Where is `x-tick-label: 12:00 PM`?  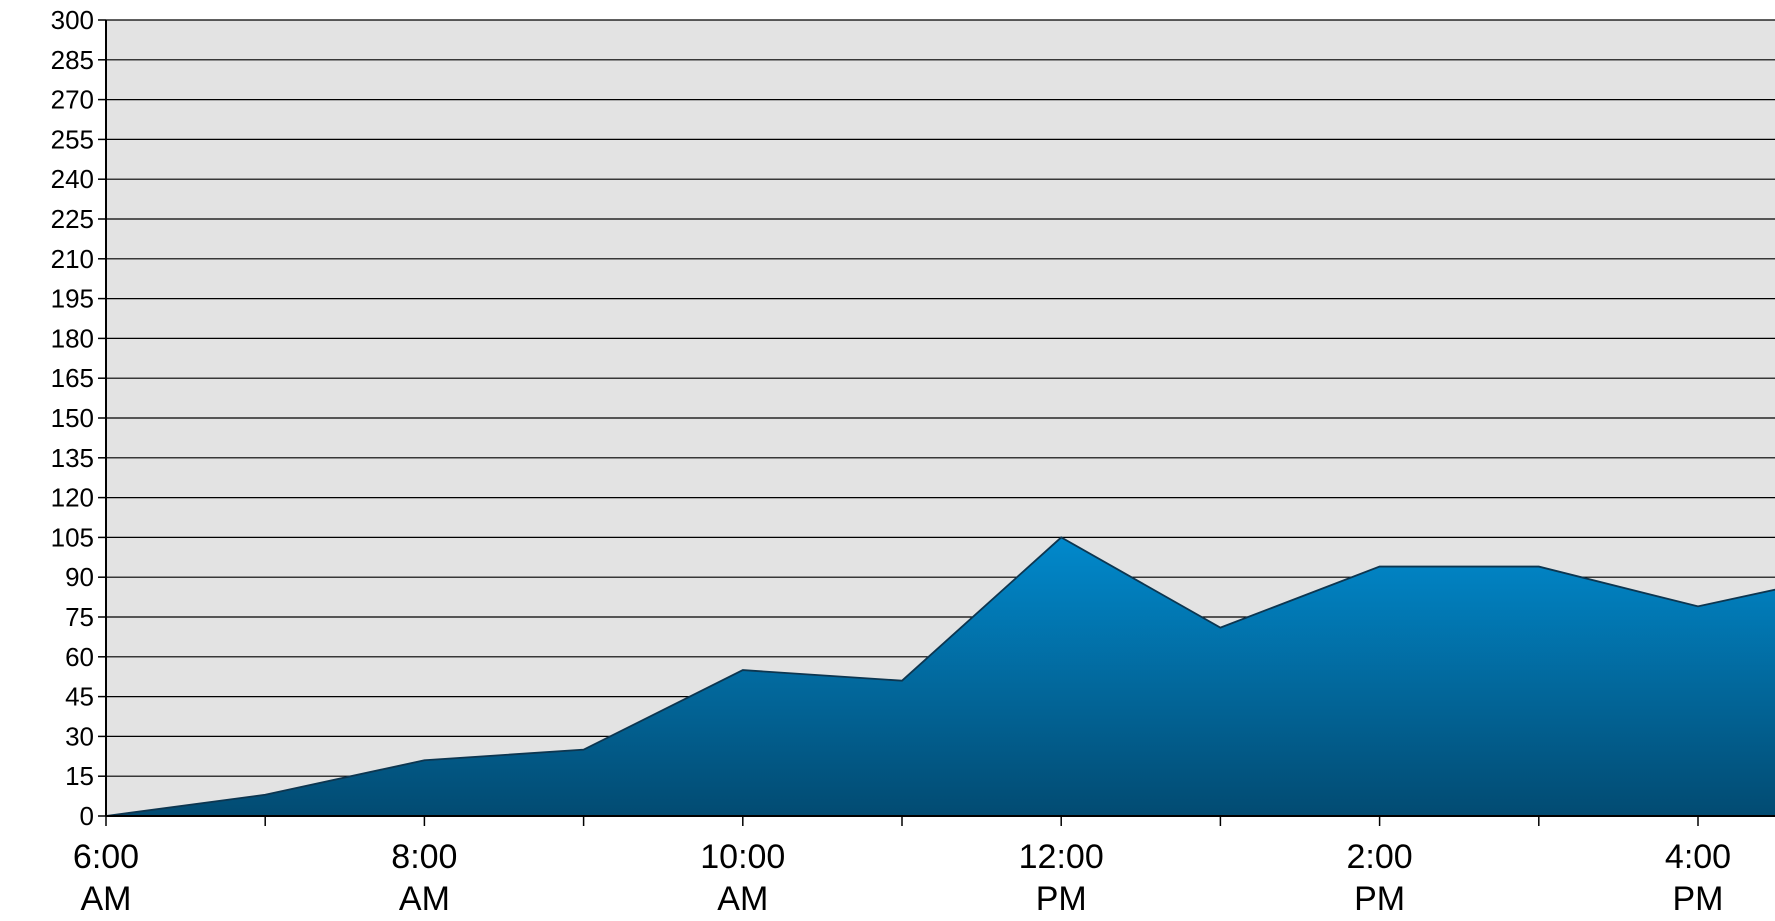 x-tick-label: 12:00 PM is located at coordinates (1061, 878).